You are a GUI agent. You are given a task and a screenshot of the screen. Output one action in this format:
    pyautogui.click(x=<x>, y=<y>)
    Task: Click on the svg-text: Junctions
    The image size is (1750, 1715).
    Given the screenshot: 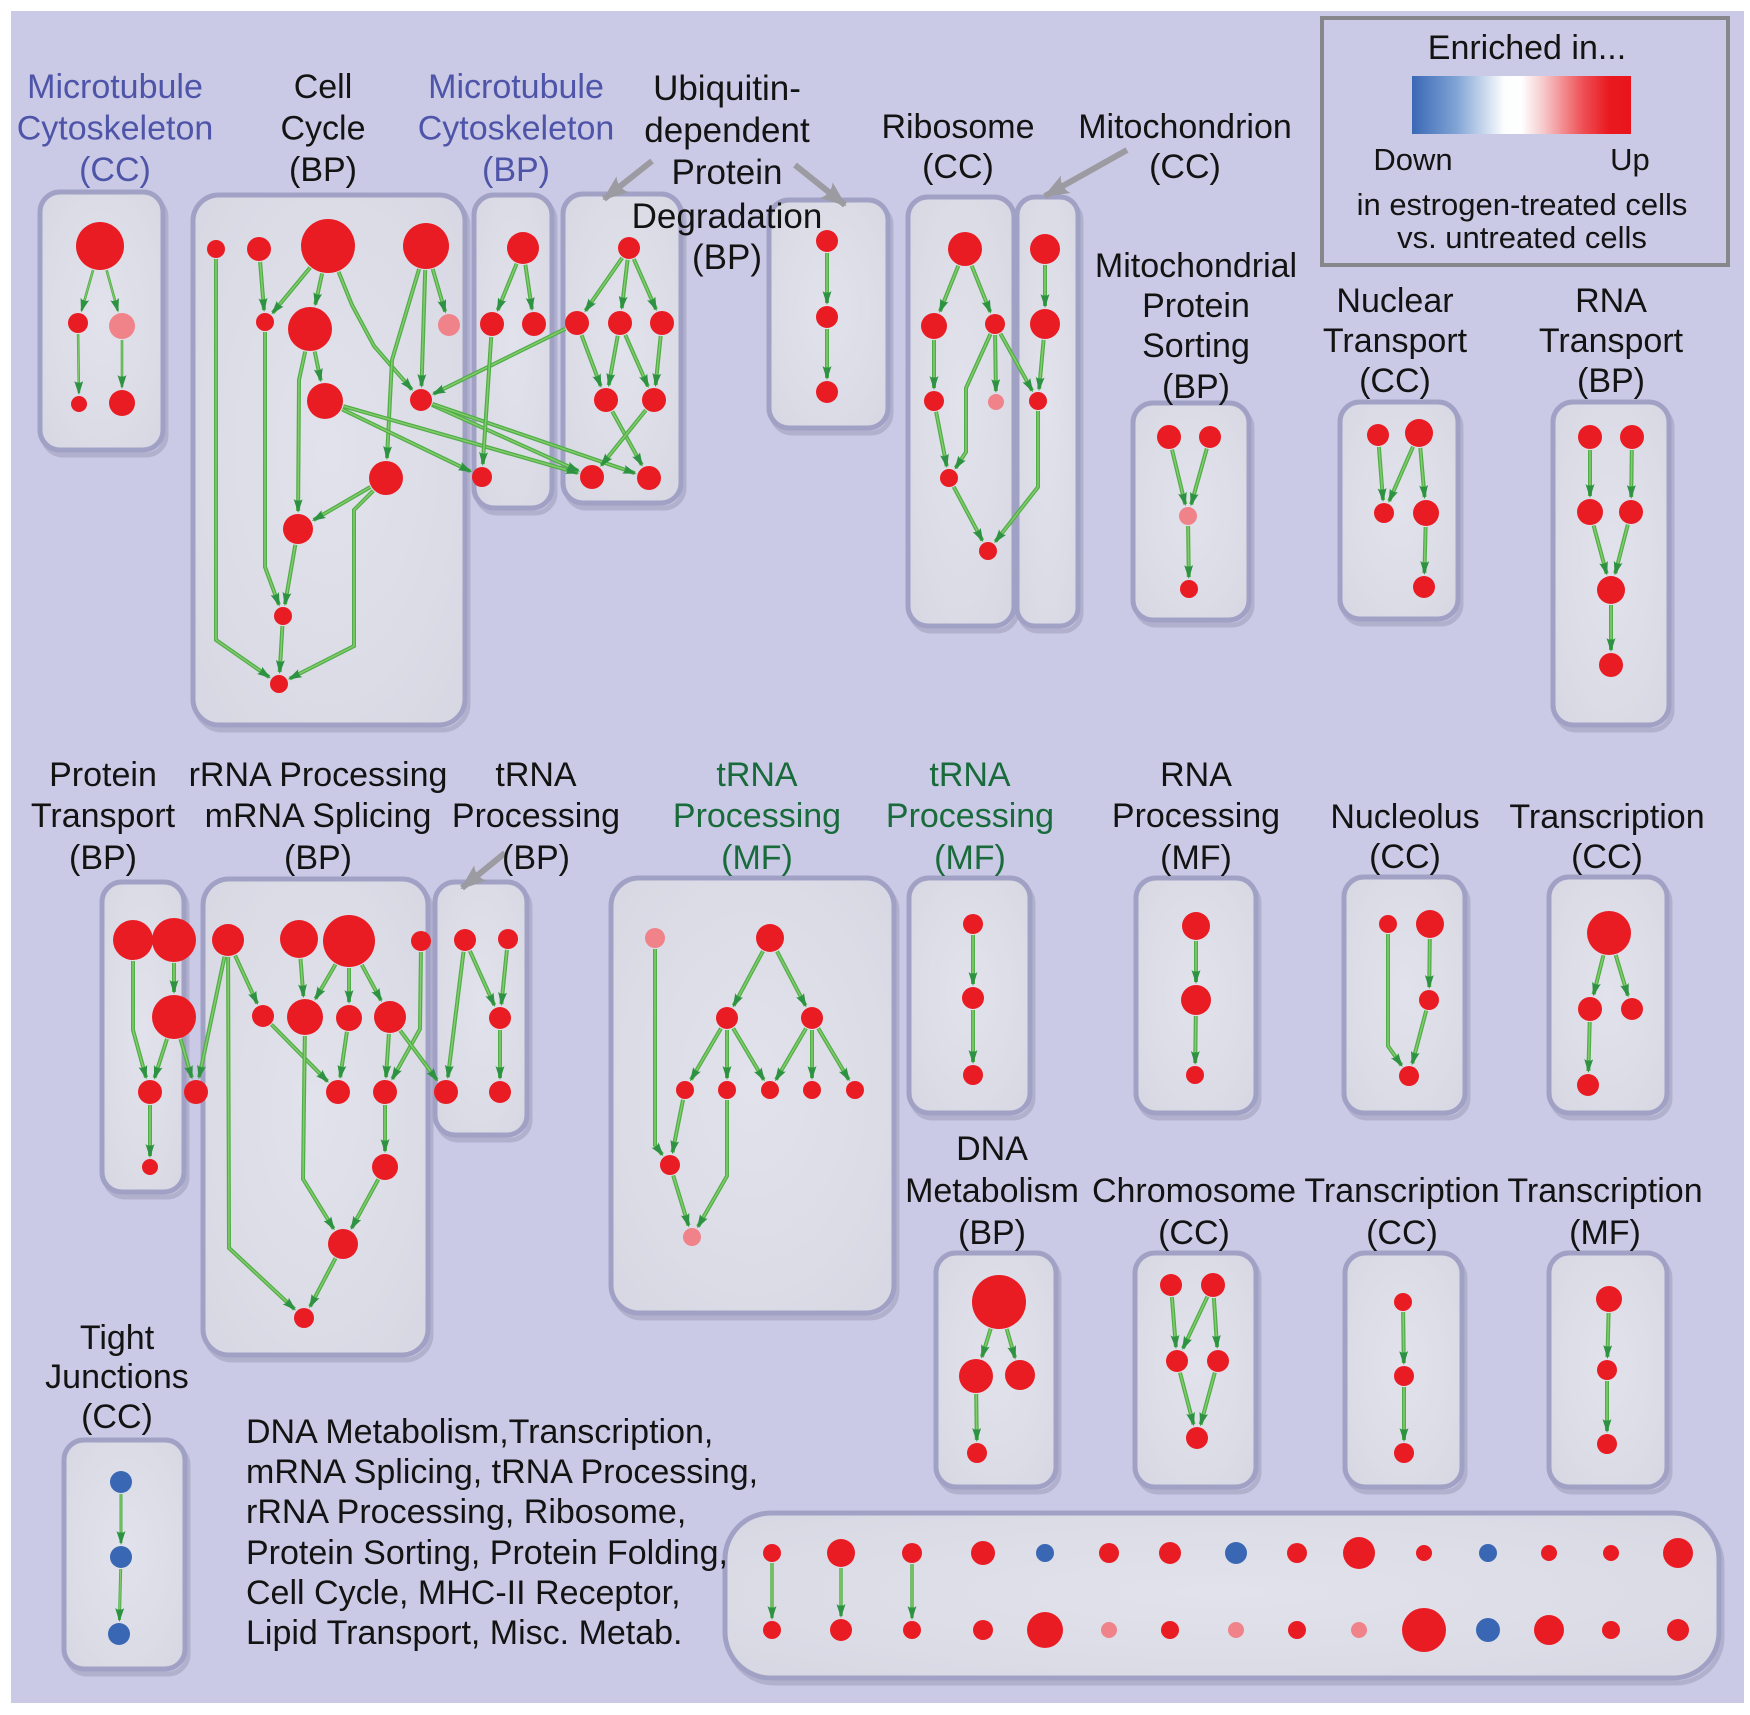 What is the action you would take?
    pyautogui.click(x=117, y=1377)
    